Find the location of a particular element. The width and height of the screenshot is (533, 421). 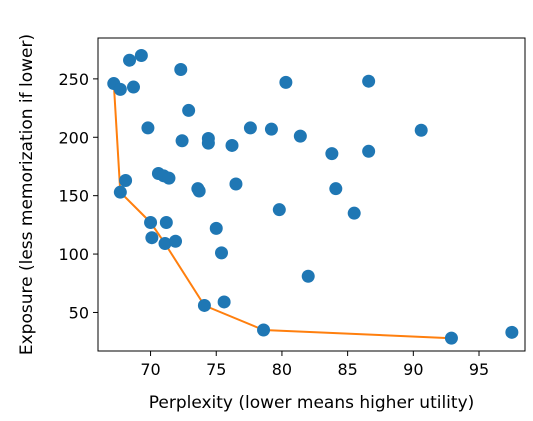

y-axis-label: Exposure (less memorization if lower) is located at coordinates (27, 194).